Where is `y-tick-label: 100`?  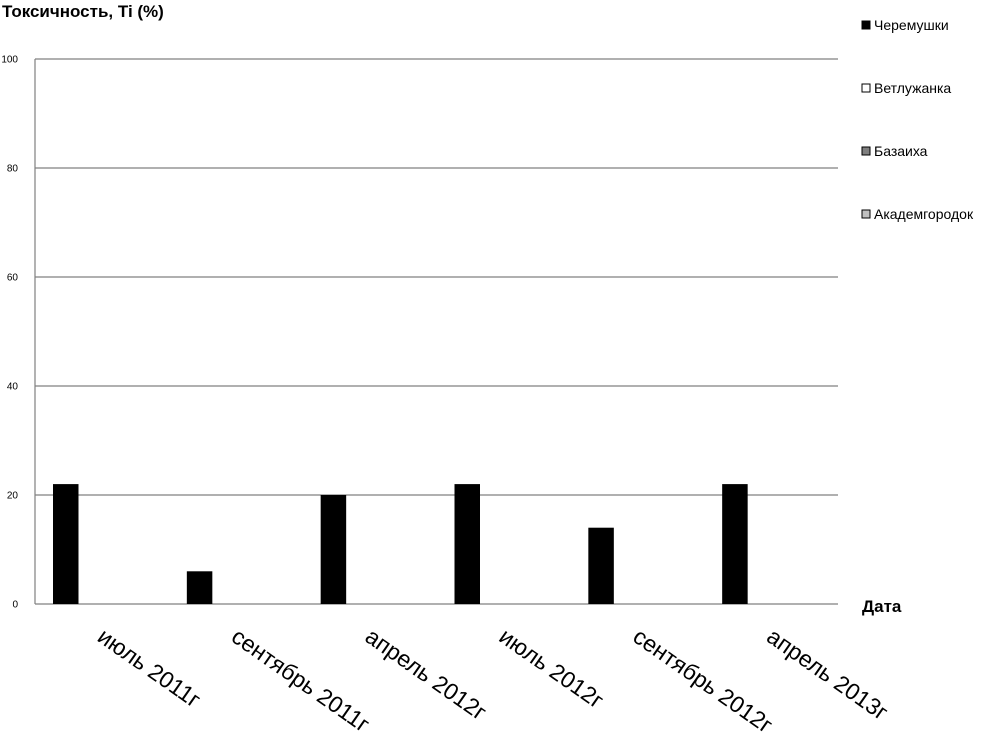
y-tick-label: 100 is located at coordinates (9, 60).